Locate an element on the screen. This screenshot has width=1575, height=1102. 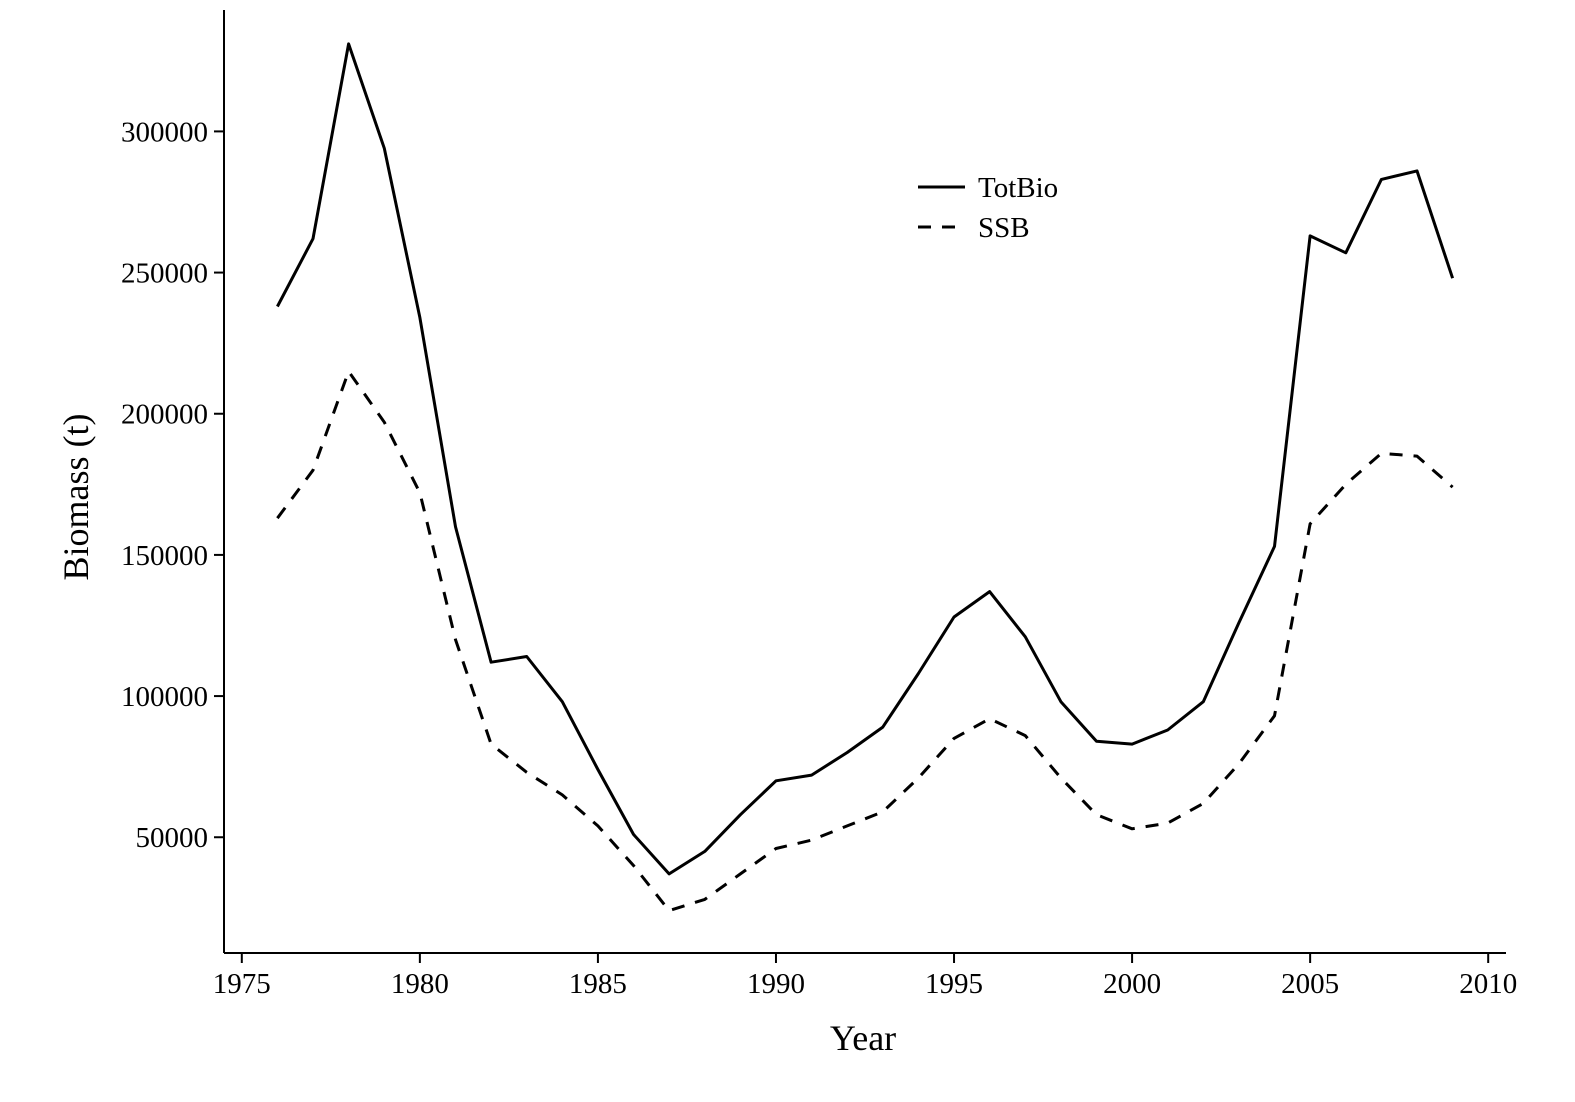
y-tick-label: 50000 is located at coordinates (172, 838).